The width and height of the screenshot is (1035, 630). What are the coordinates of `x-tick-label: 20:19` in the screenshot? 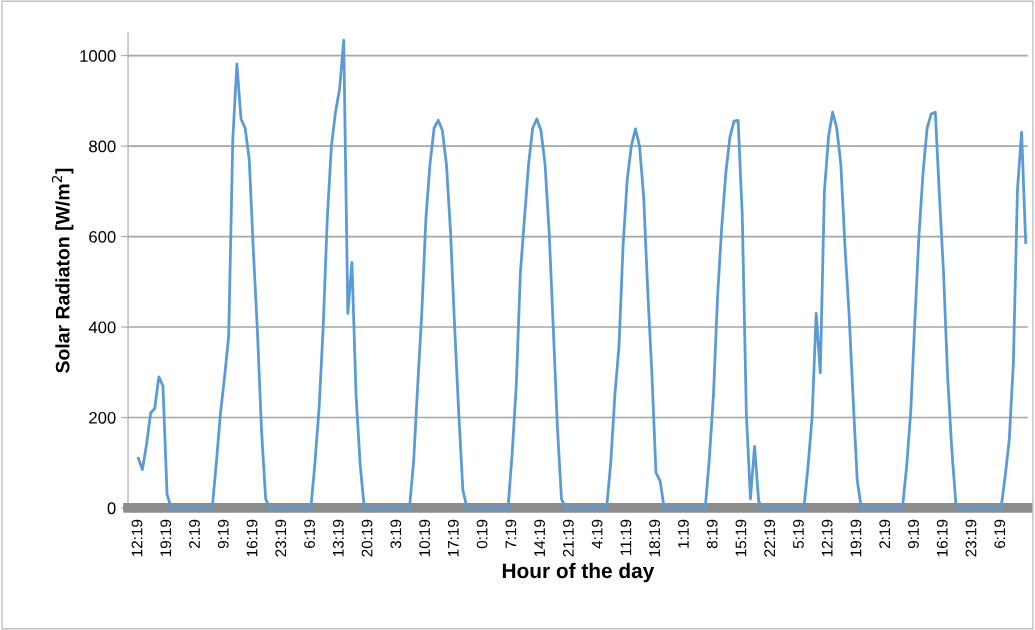 It's located at (367, 538).